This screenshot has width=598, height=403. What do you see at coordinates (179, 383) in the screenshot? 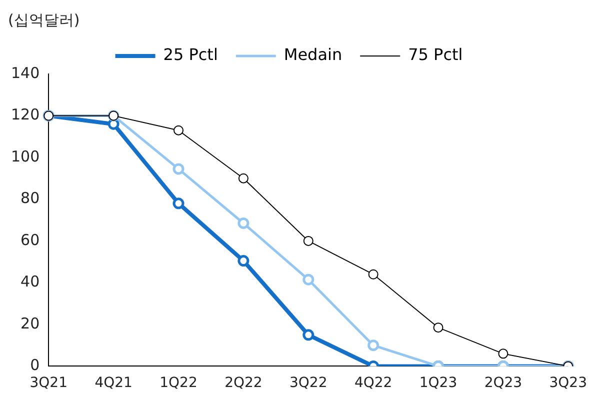
I see `x-tick-label: 1Q22` at bounding box center [179, 383].